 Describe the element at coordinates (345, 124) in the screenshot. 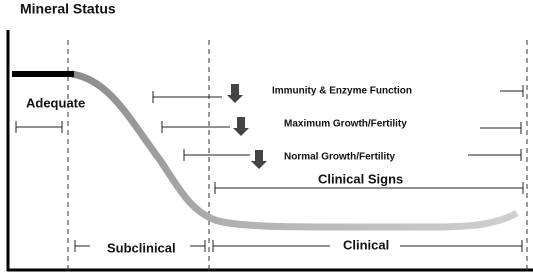

I see `function-label: Maximum Growth/Fertility` at that location.